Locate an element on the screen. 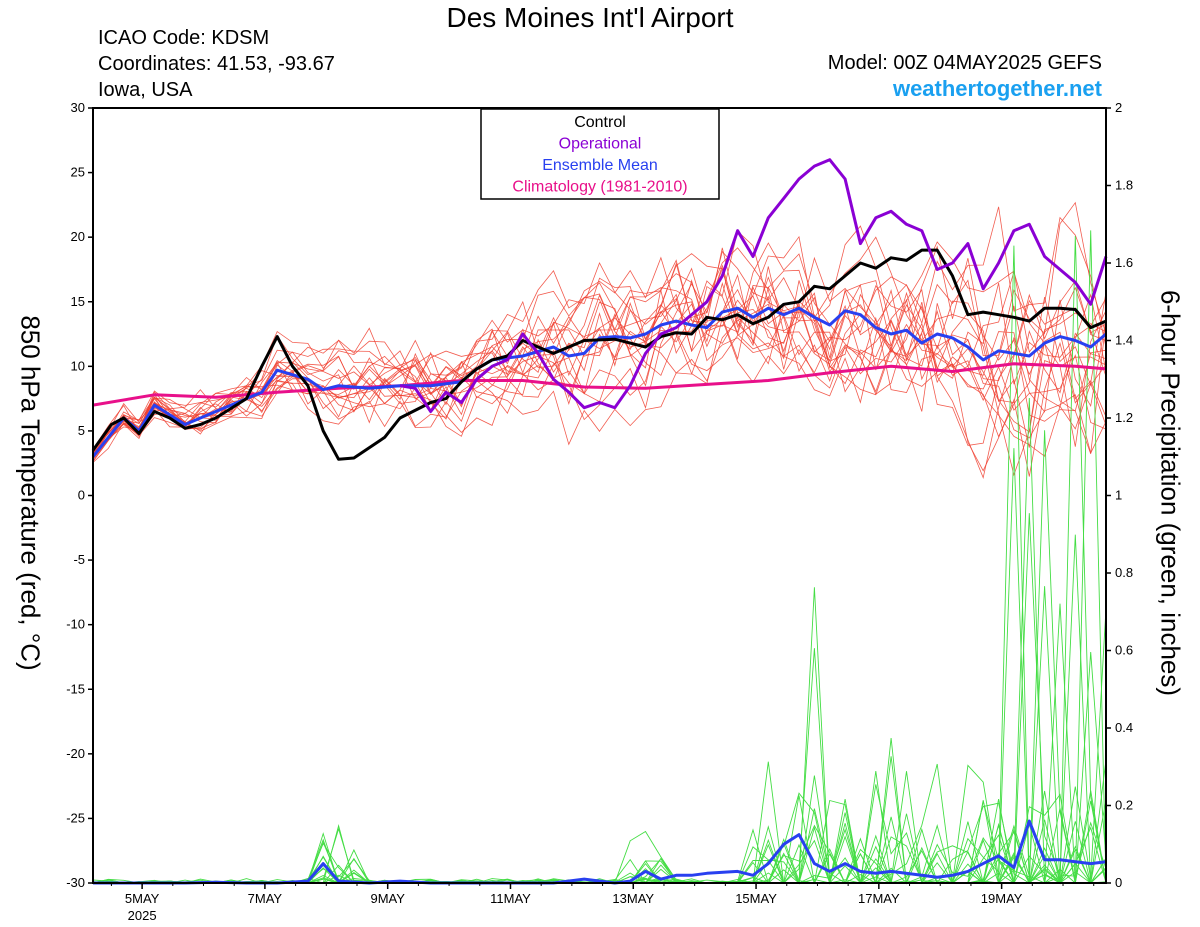 The image size is (1200, 927). y-tick-label-right: 0.8 is located at coordinates (1124, 572).